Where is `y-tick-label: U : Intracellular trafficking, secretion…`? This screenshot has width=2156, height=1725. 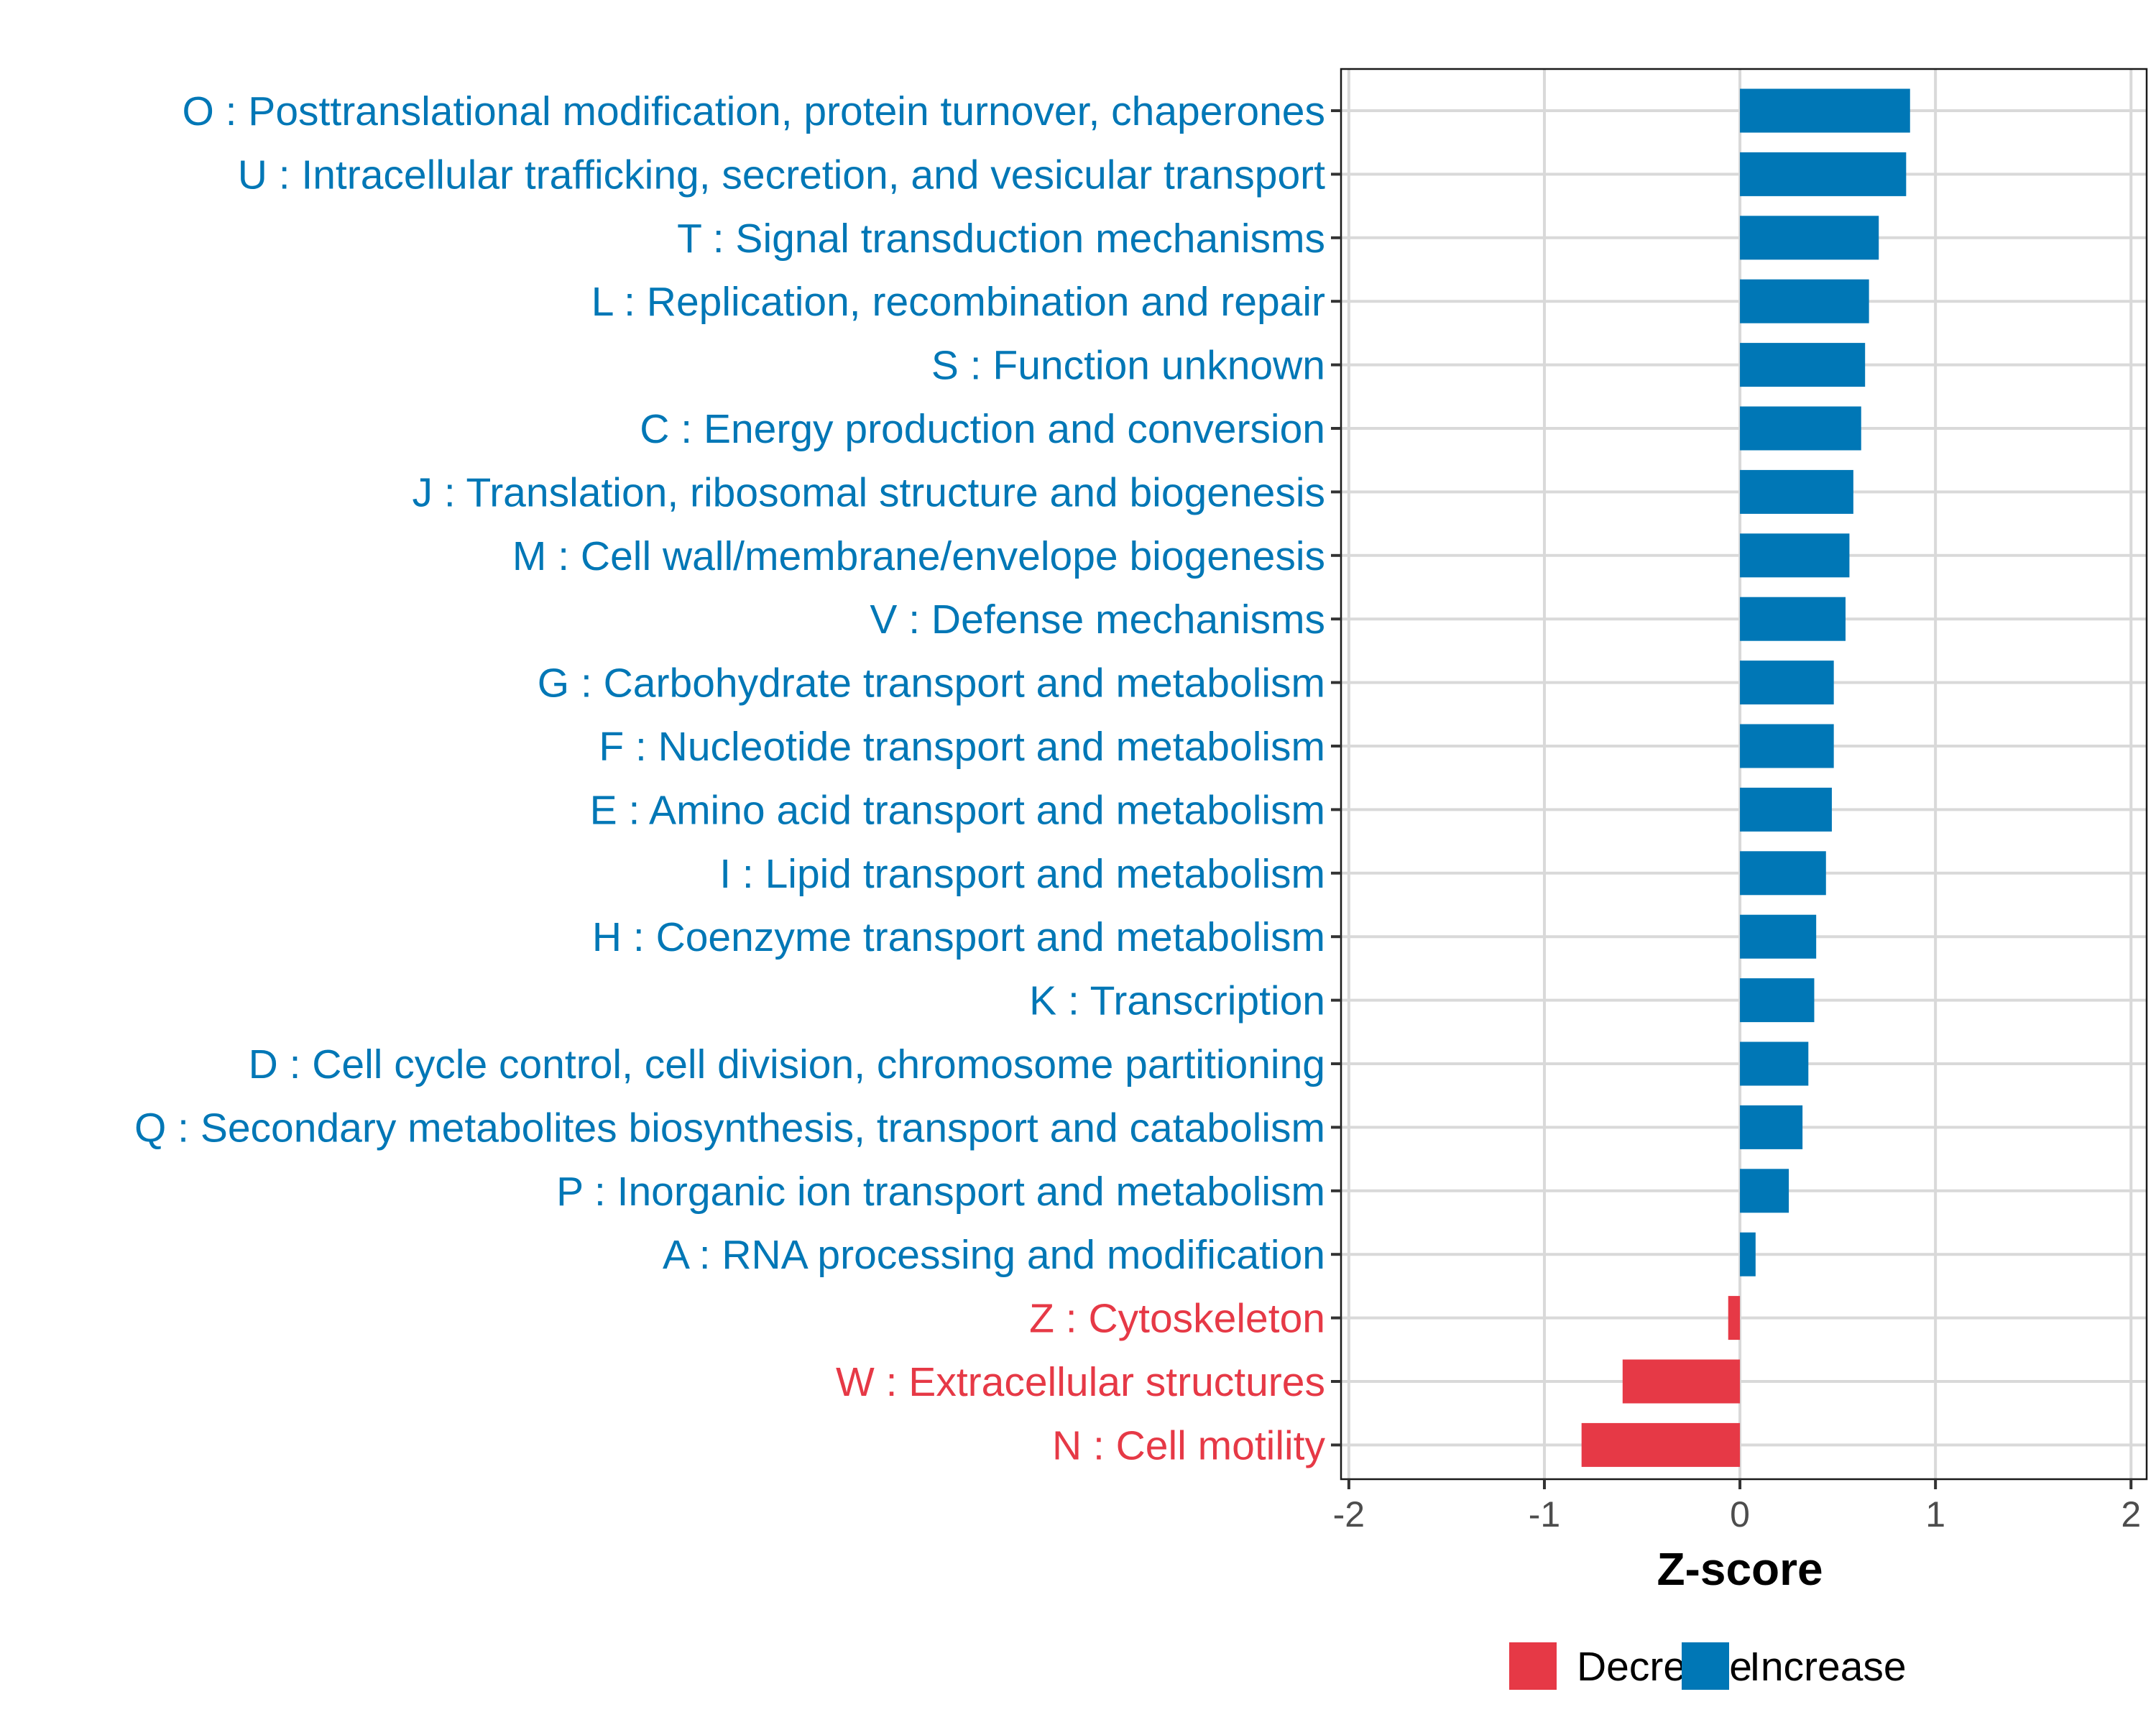
y-tick-label: U : Intracellular trafficking, secretion… is located at coordinates (781, 175).